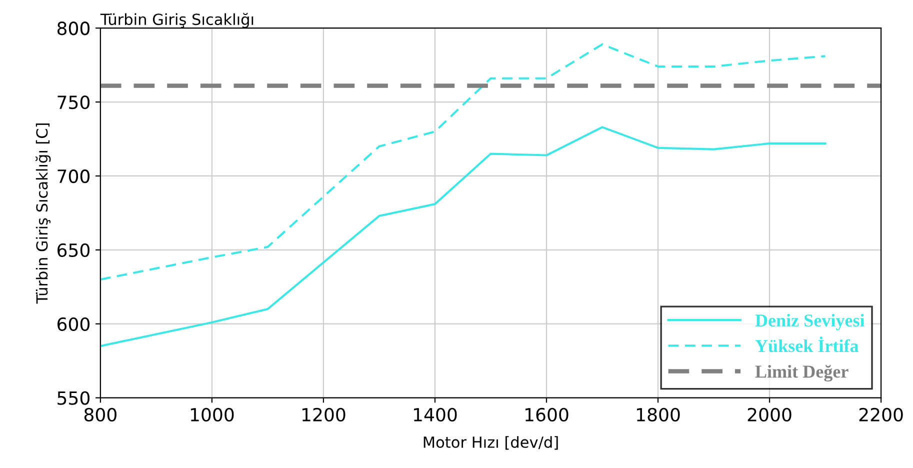  Describe the element at coordinates (801, 373) in the screenshot. I see `legend-label: Limit Değer` at that location.